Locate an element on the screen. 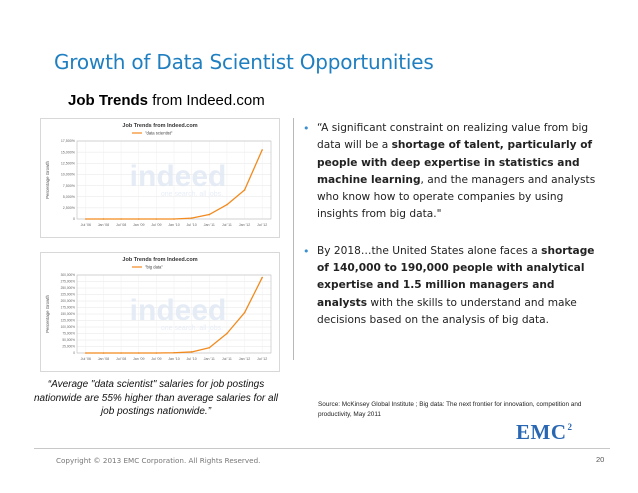  x-tick-label: Jan '09 is located at coordinates (138, 225).